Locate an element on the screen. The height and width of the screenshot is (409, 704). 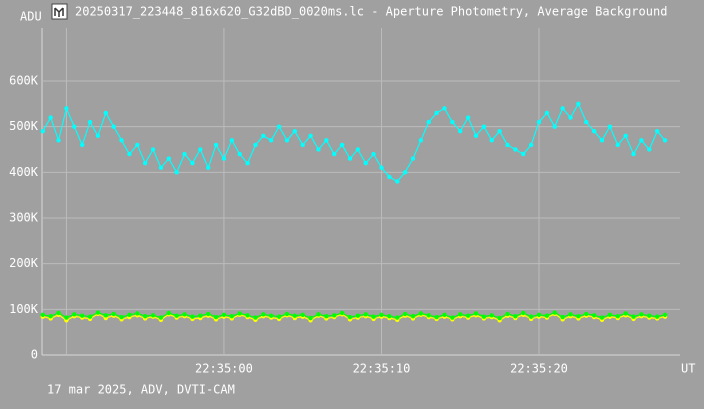
x-tick-label: 22:35:10 is located at coordinates (382, 369).